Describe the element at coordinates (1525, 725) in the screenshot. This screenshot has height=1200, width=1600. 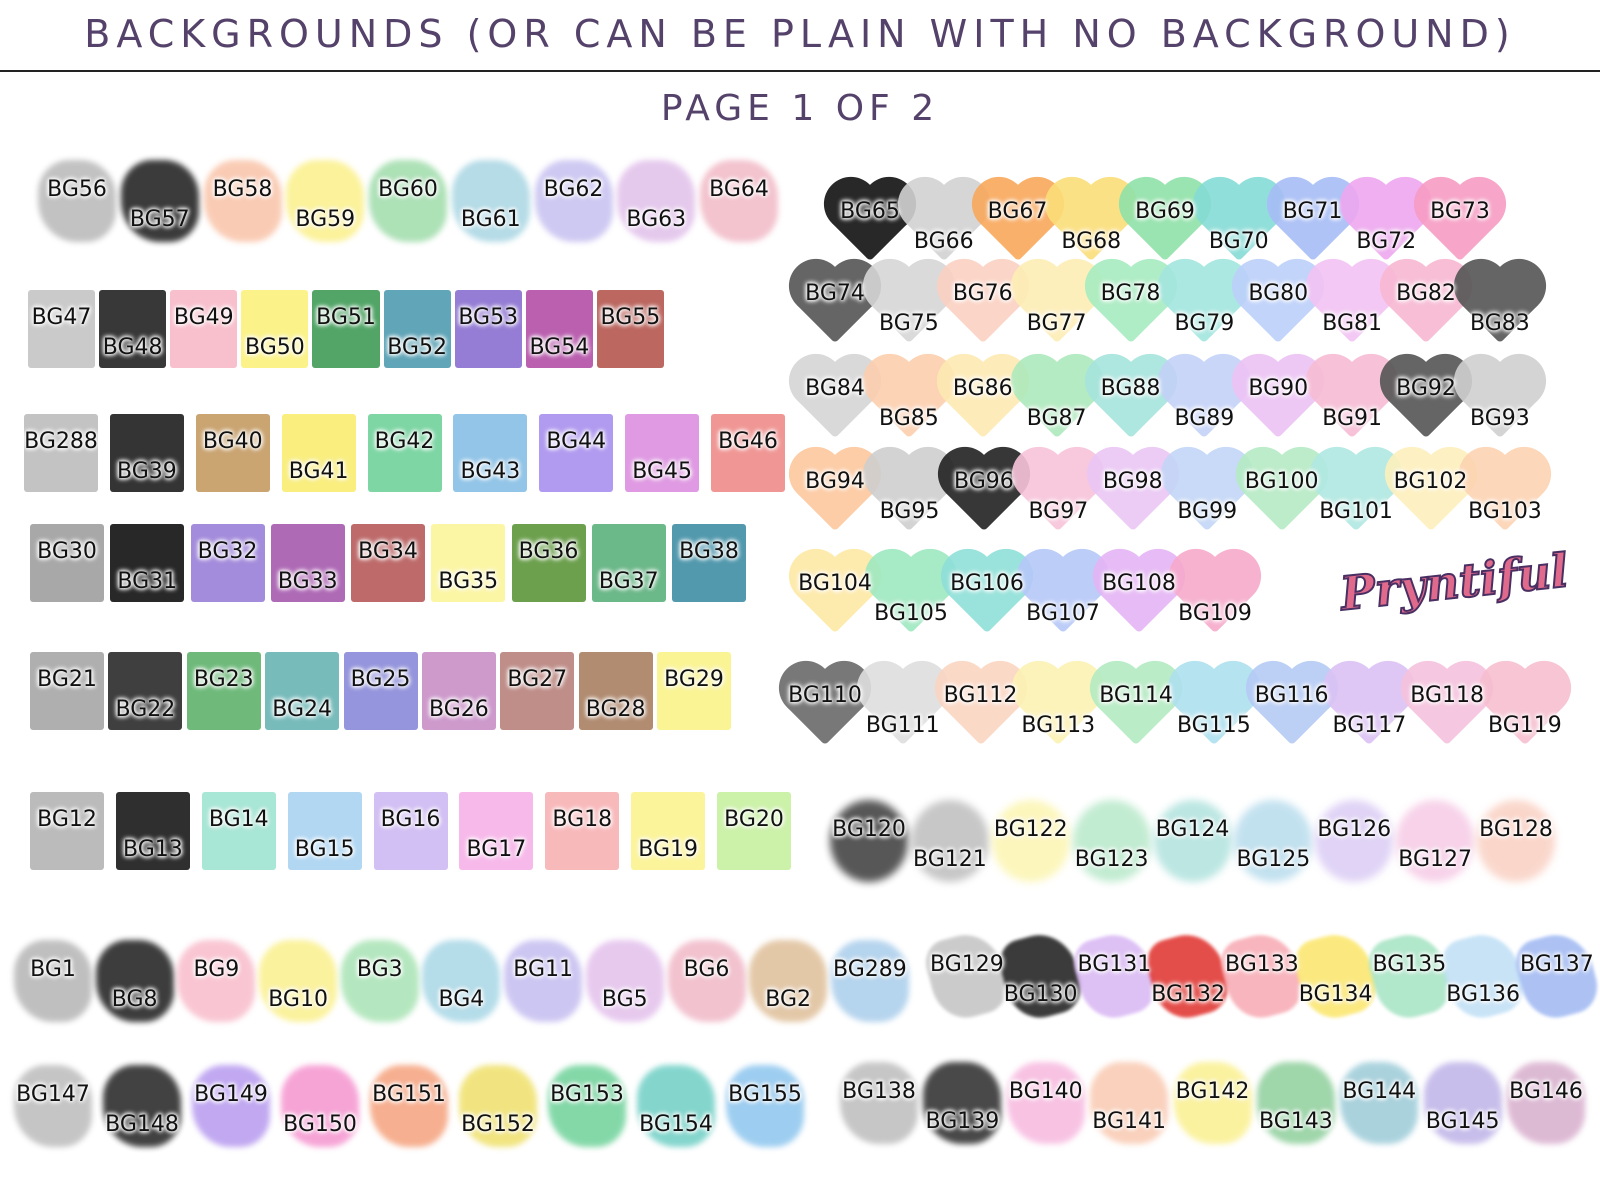
I see `swatch-label: BG119` at that location.